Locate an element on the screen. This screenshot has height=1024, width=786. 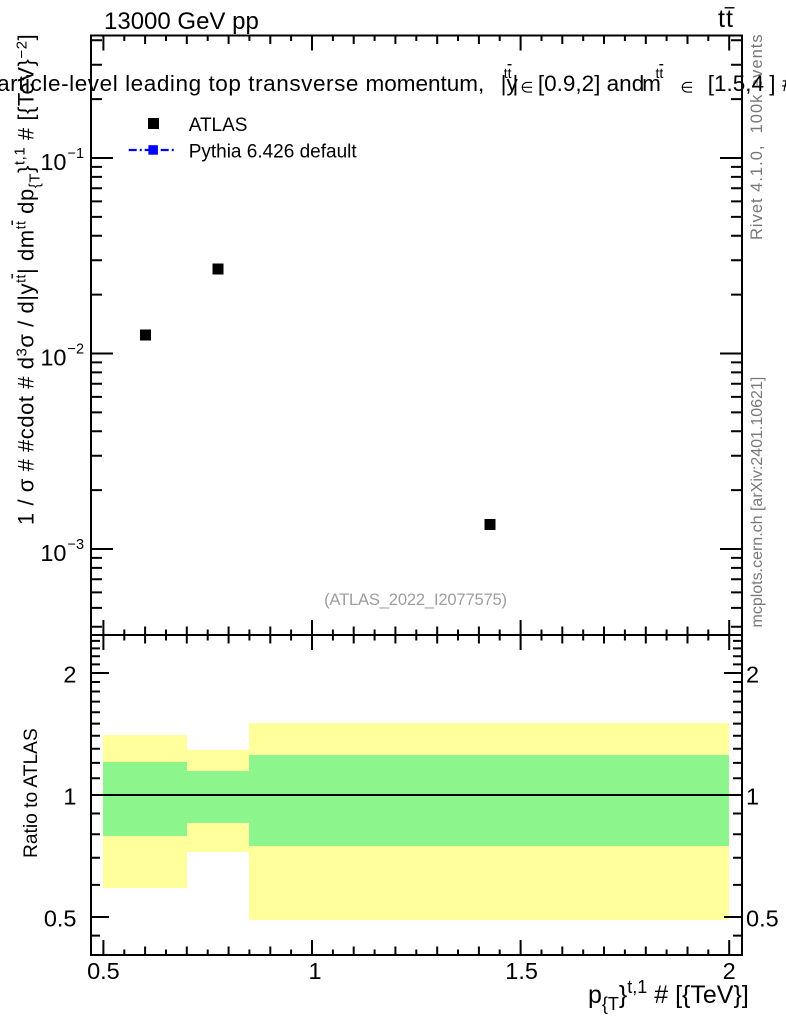
svg-text: ATLAS is located at coordinates (218, 125).